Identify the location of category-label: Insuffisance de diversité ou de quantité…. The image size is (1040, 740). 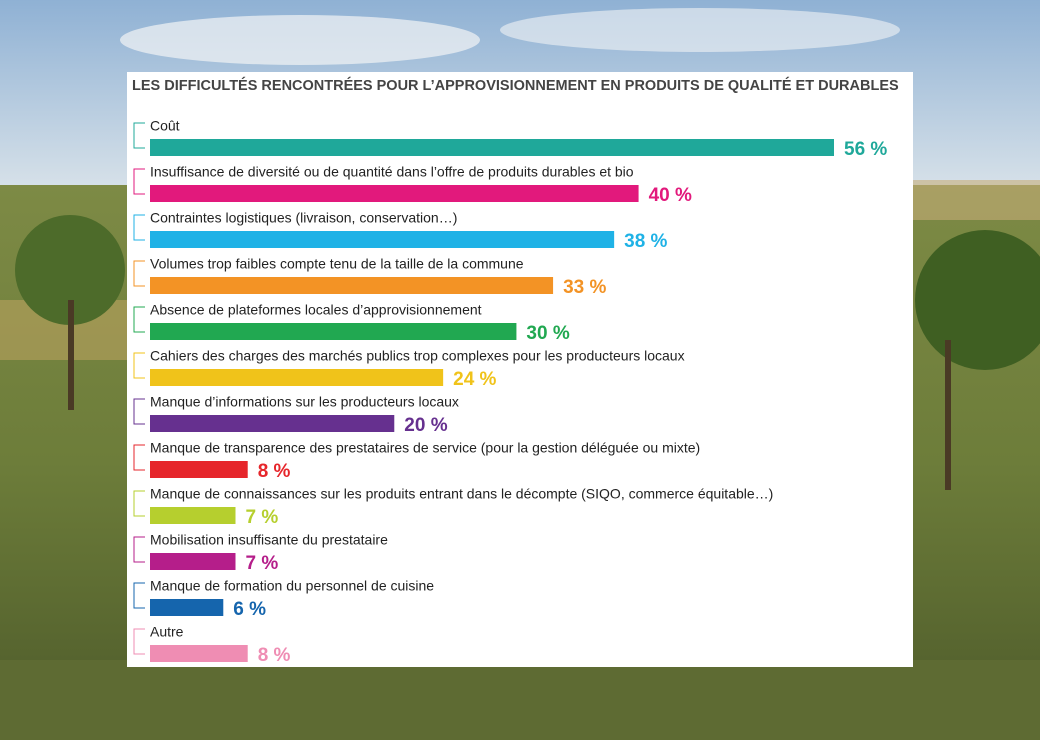
(392, 172).